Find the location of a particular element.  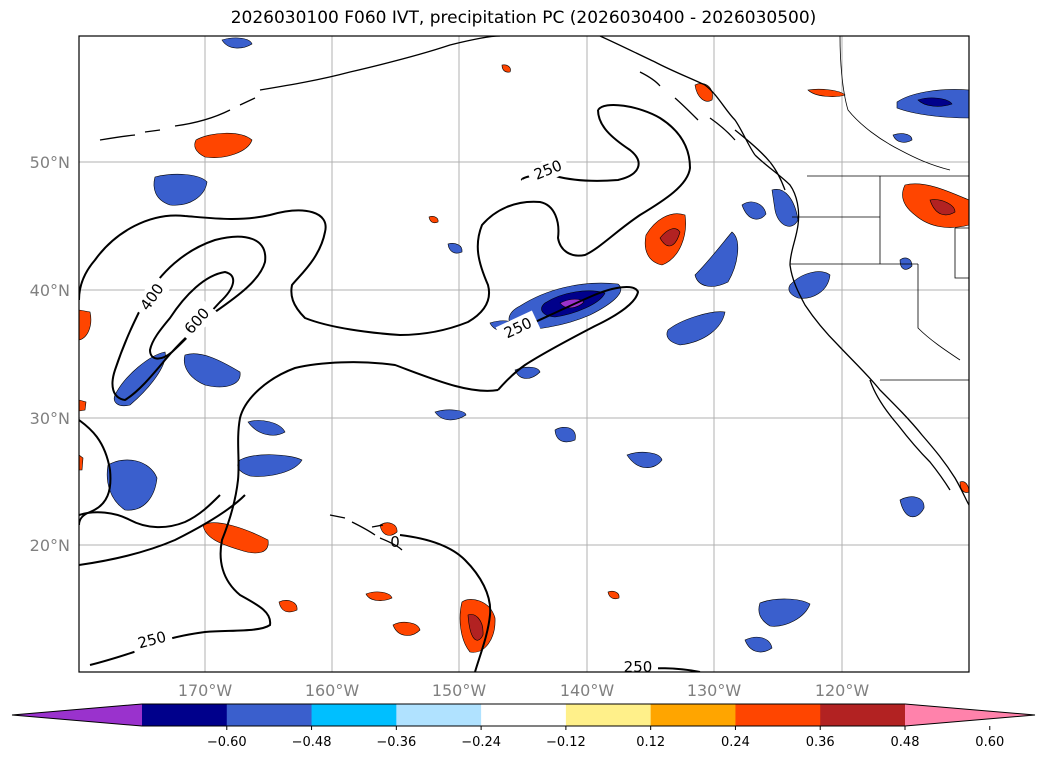

coast-alaska is located at coordinates (507, 96).